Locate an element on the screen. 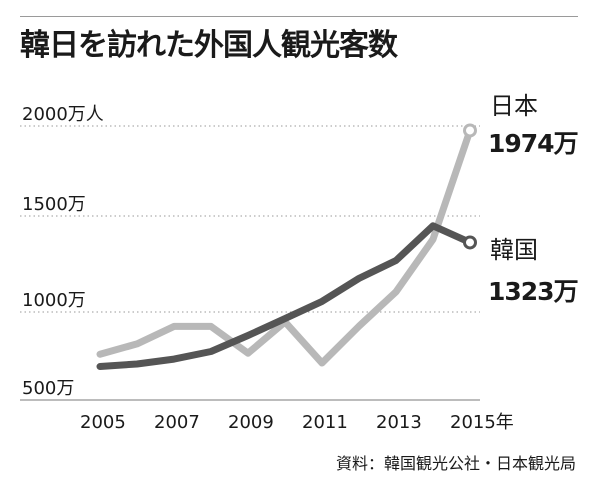 The height and width of the screenshot is (486, 594). y-tick-label: 500万 is located at coordinates (48, 388).